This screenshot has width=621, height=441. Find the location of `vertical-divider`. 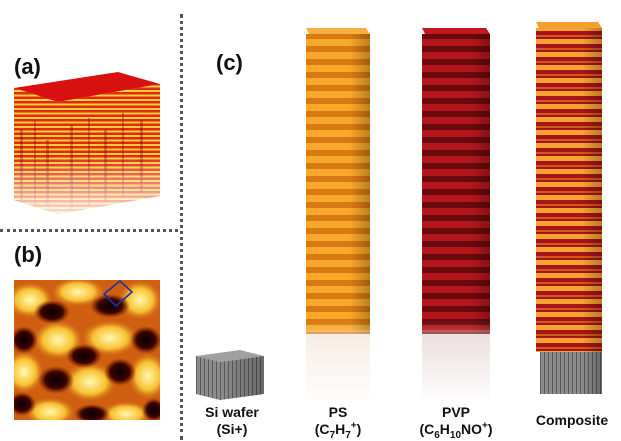

vertical-divider is located at coordinates (181, 227).